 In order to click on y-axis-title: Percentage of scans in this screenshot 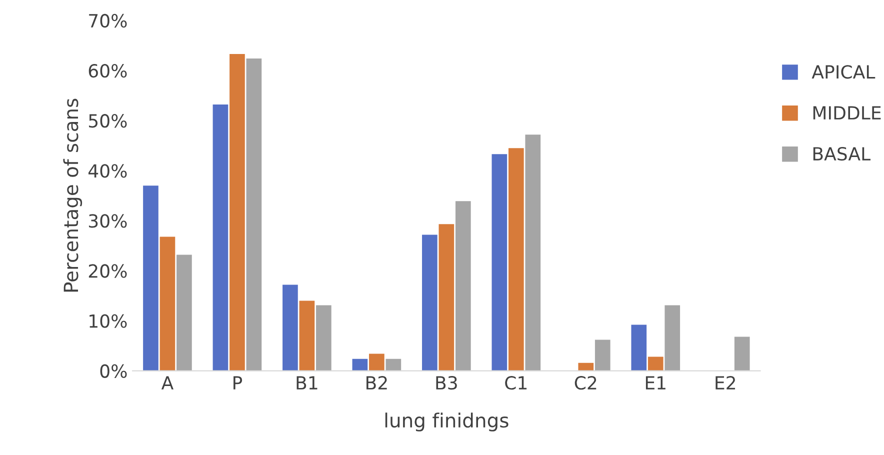, I will do `click(72, 195)`.